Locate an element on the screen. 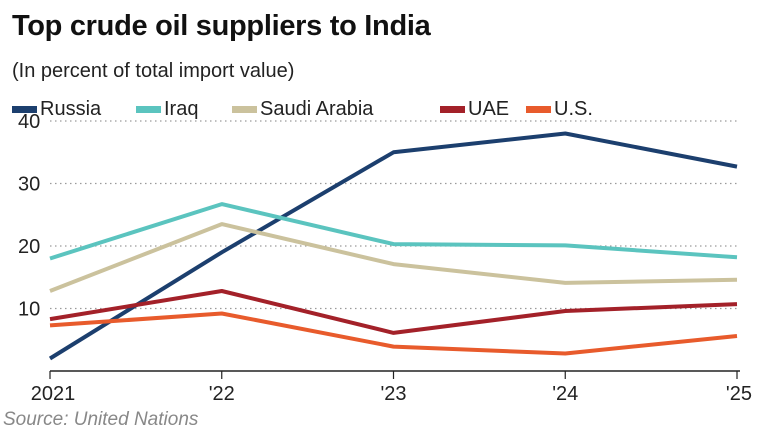  x-tick-label: '25 is located at coordinates (739, 394).